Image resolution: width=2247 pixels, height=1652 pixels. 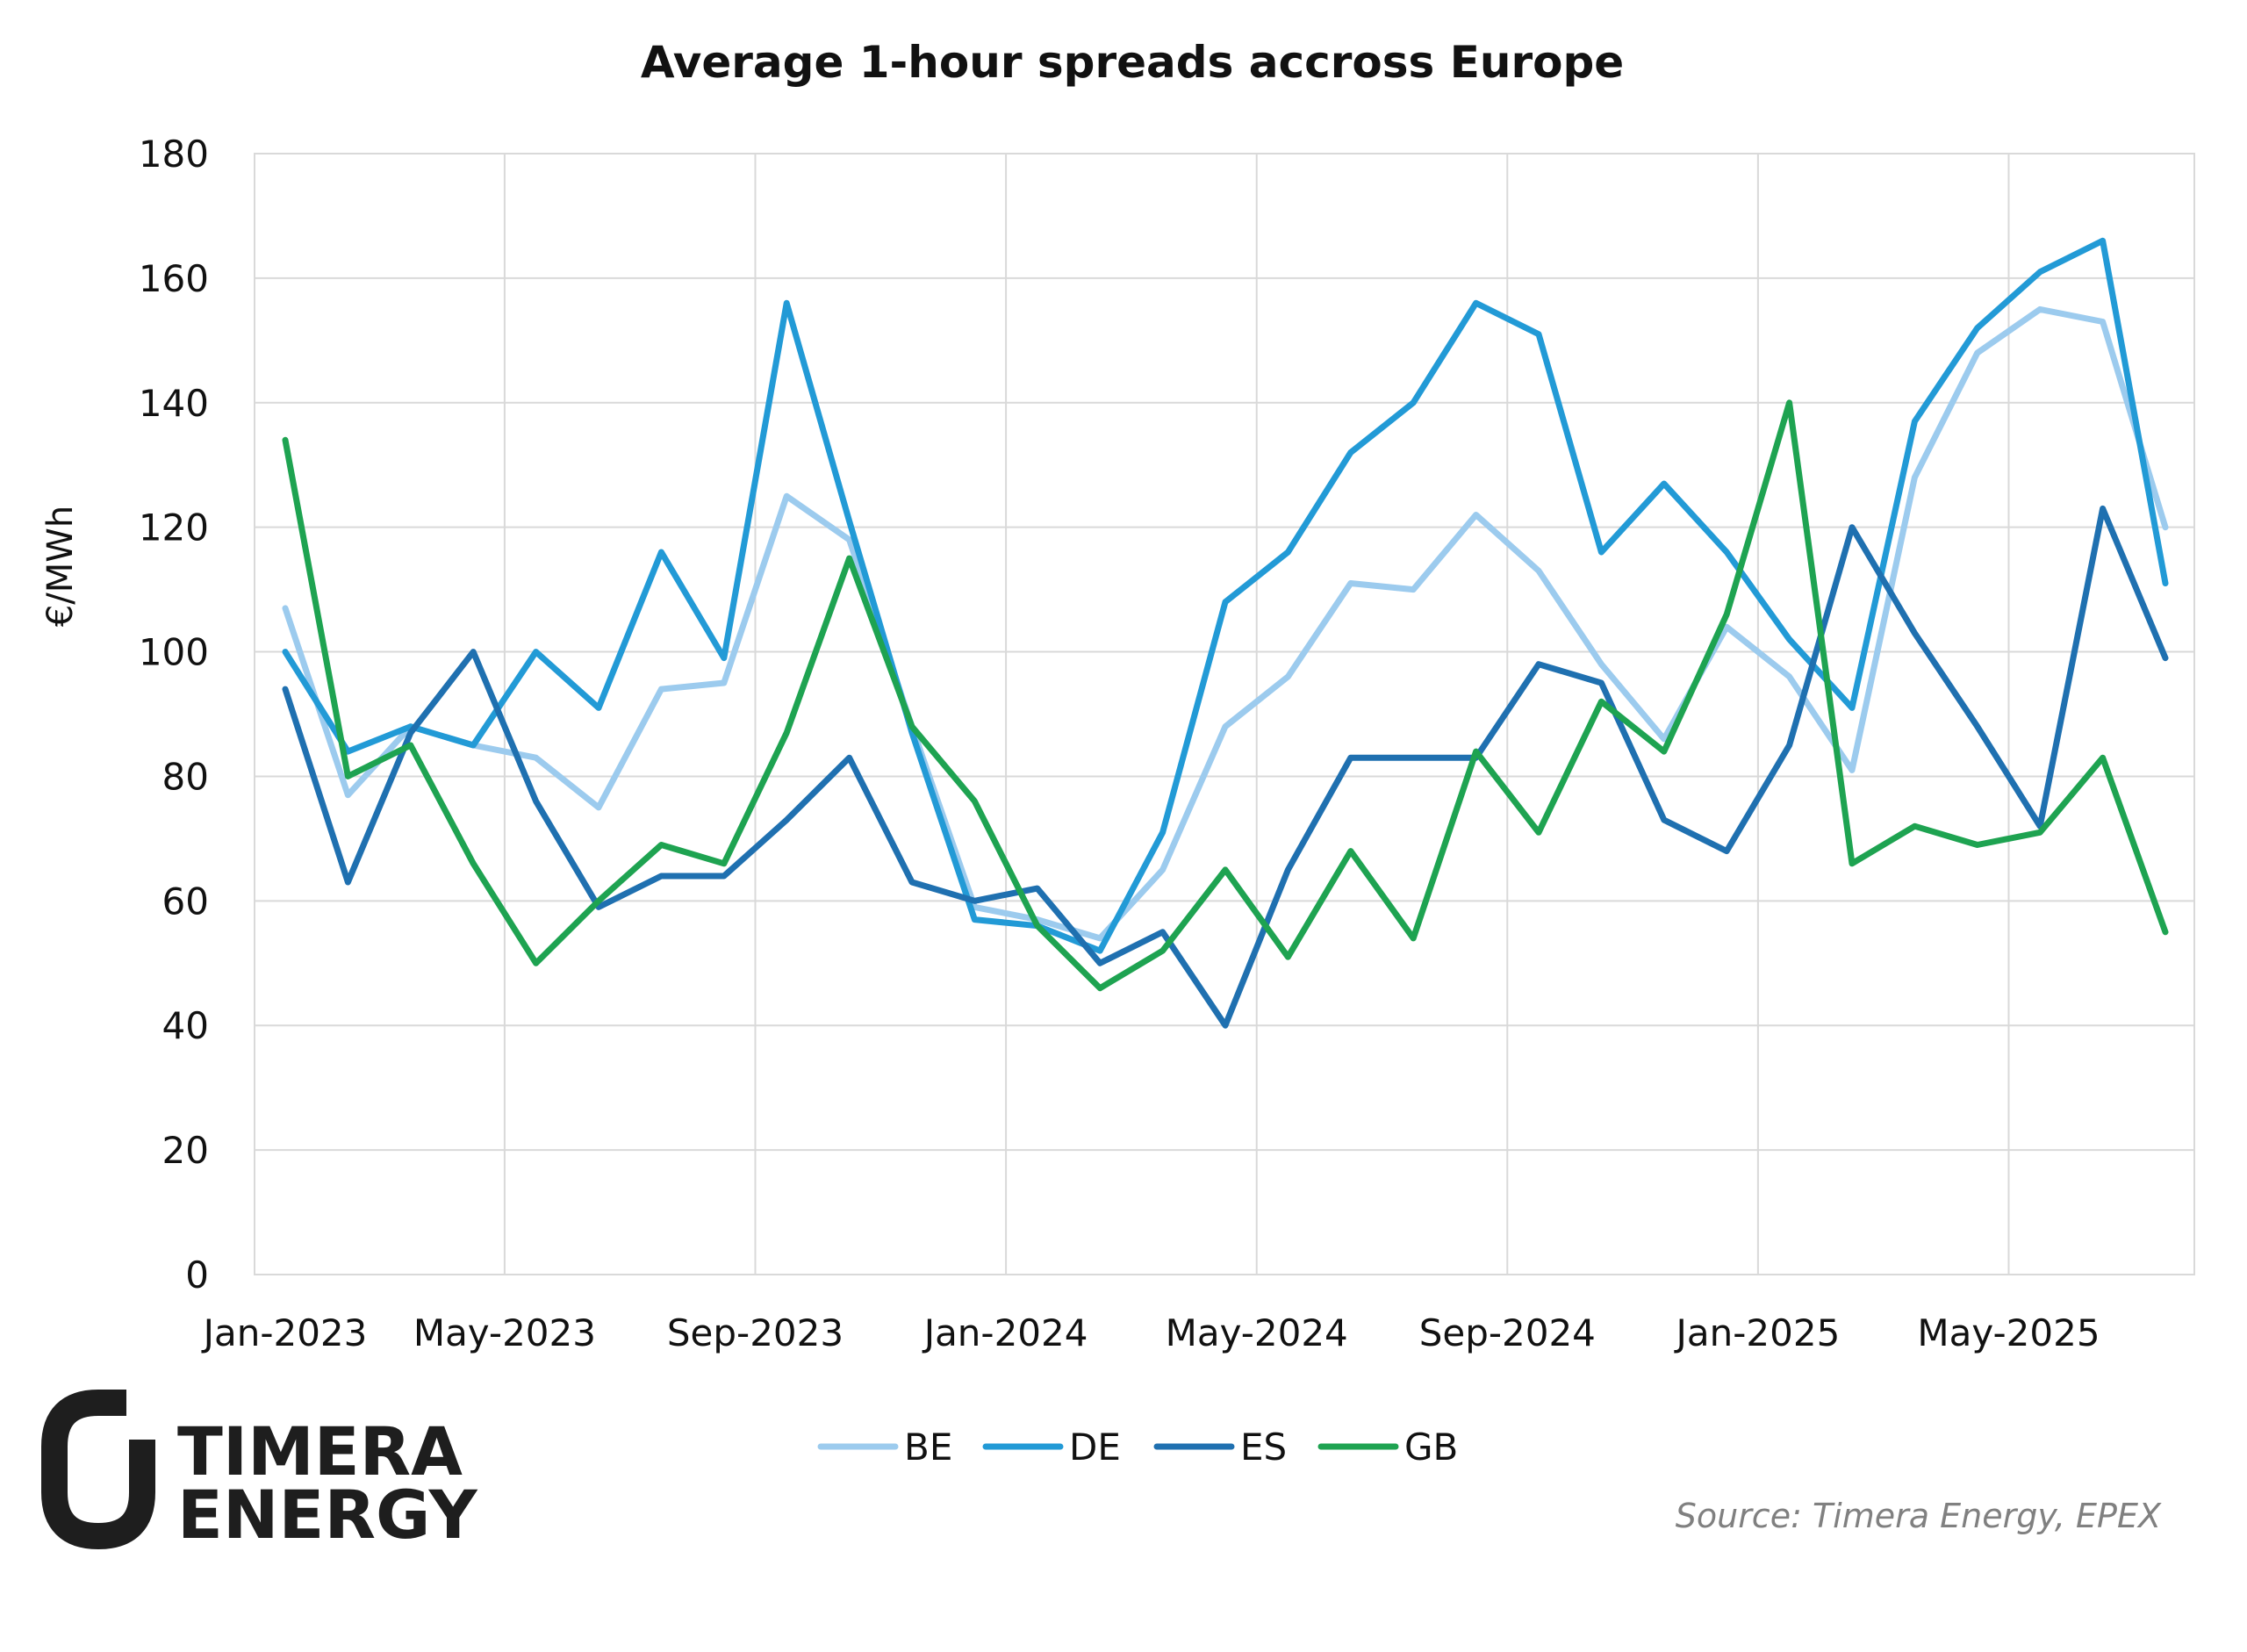 What do you see at coordinates (174, 403) in the screenshot?
I see `y-tick-label: 140` at bounding box center [174, 403].